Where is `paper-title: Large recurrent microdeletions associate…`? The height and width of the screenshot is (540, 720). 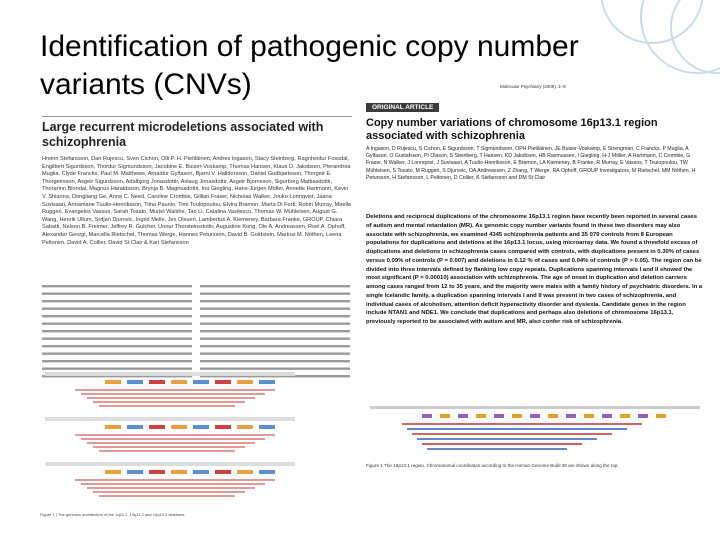
paper-title: Large recurrent microdeletions associate… is located at coordinates (183, 134).